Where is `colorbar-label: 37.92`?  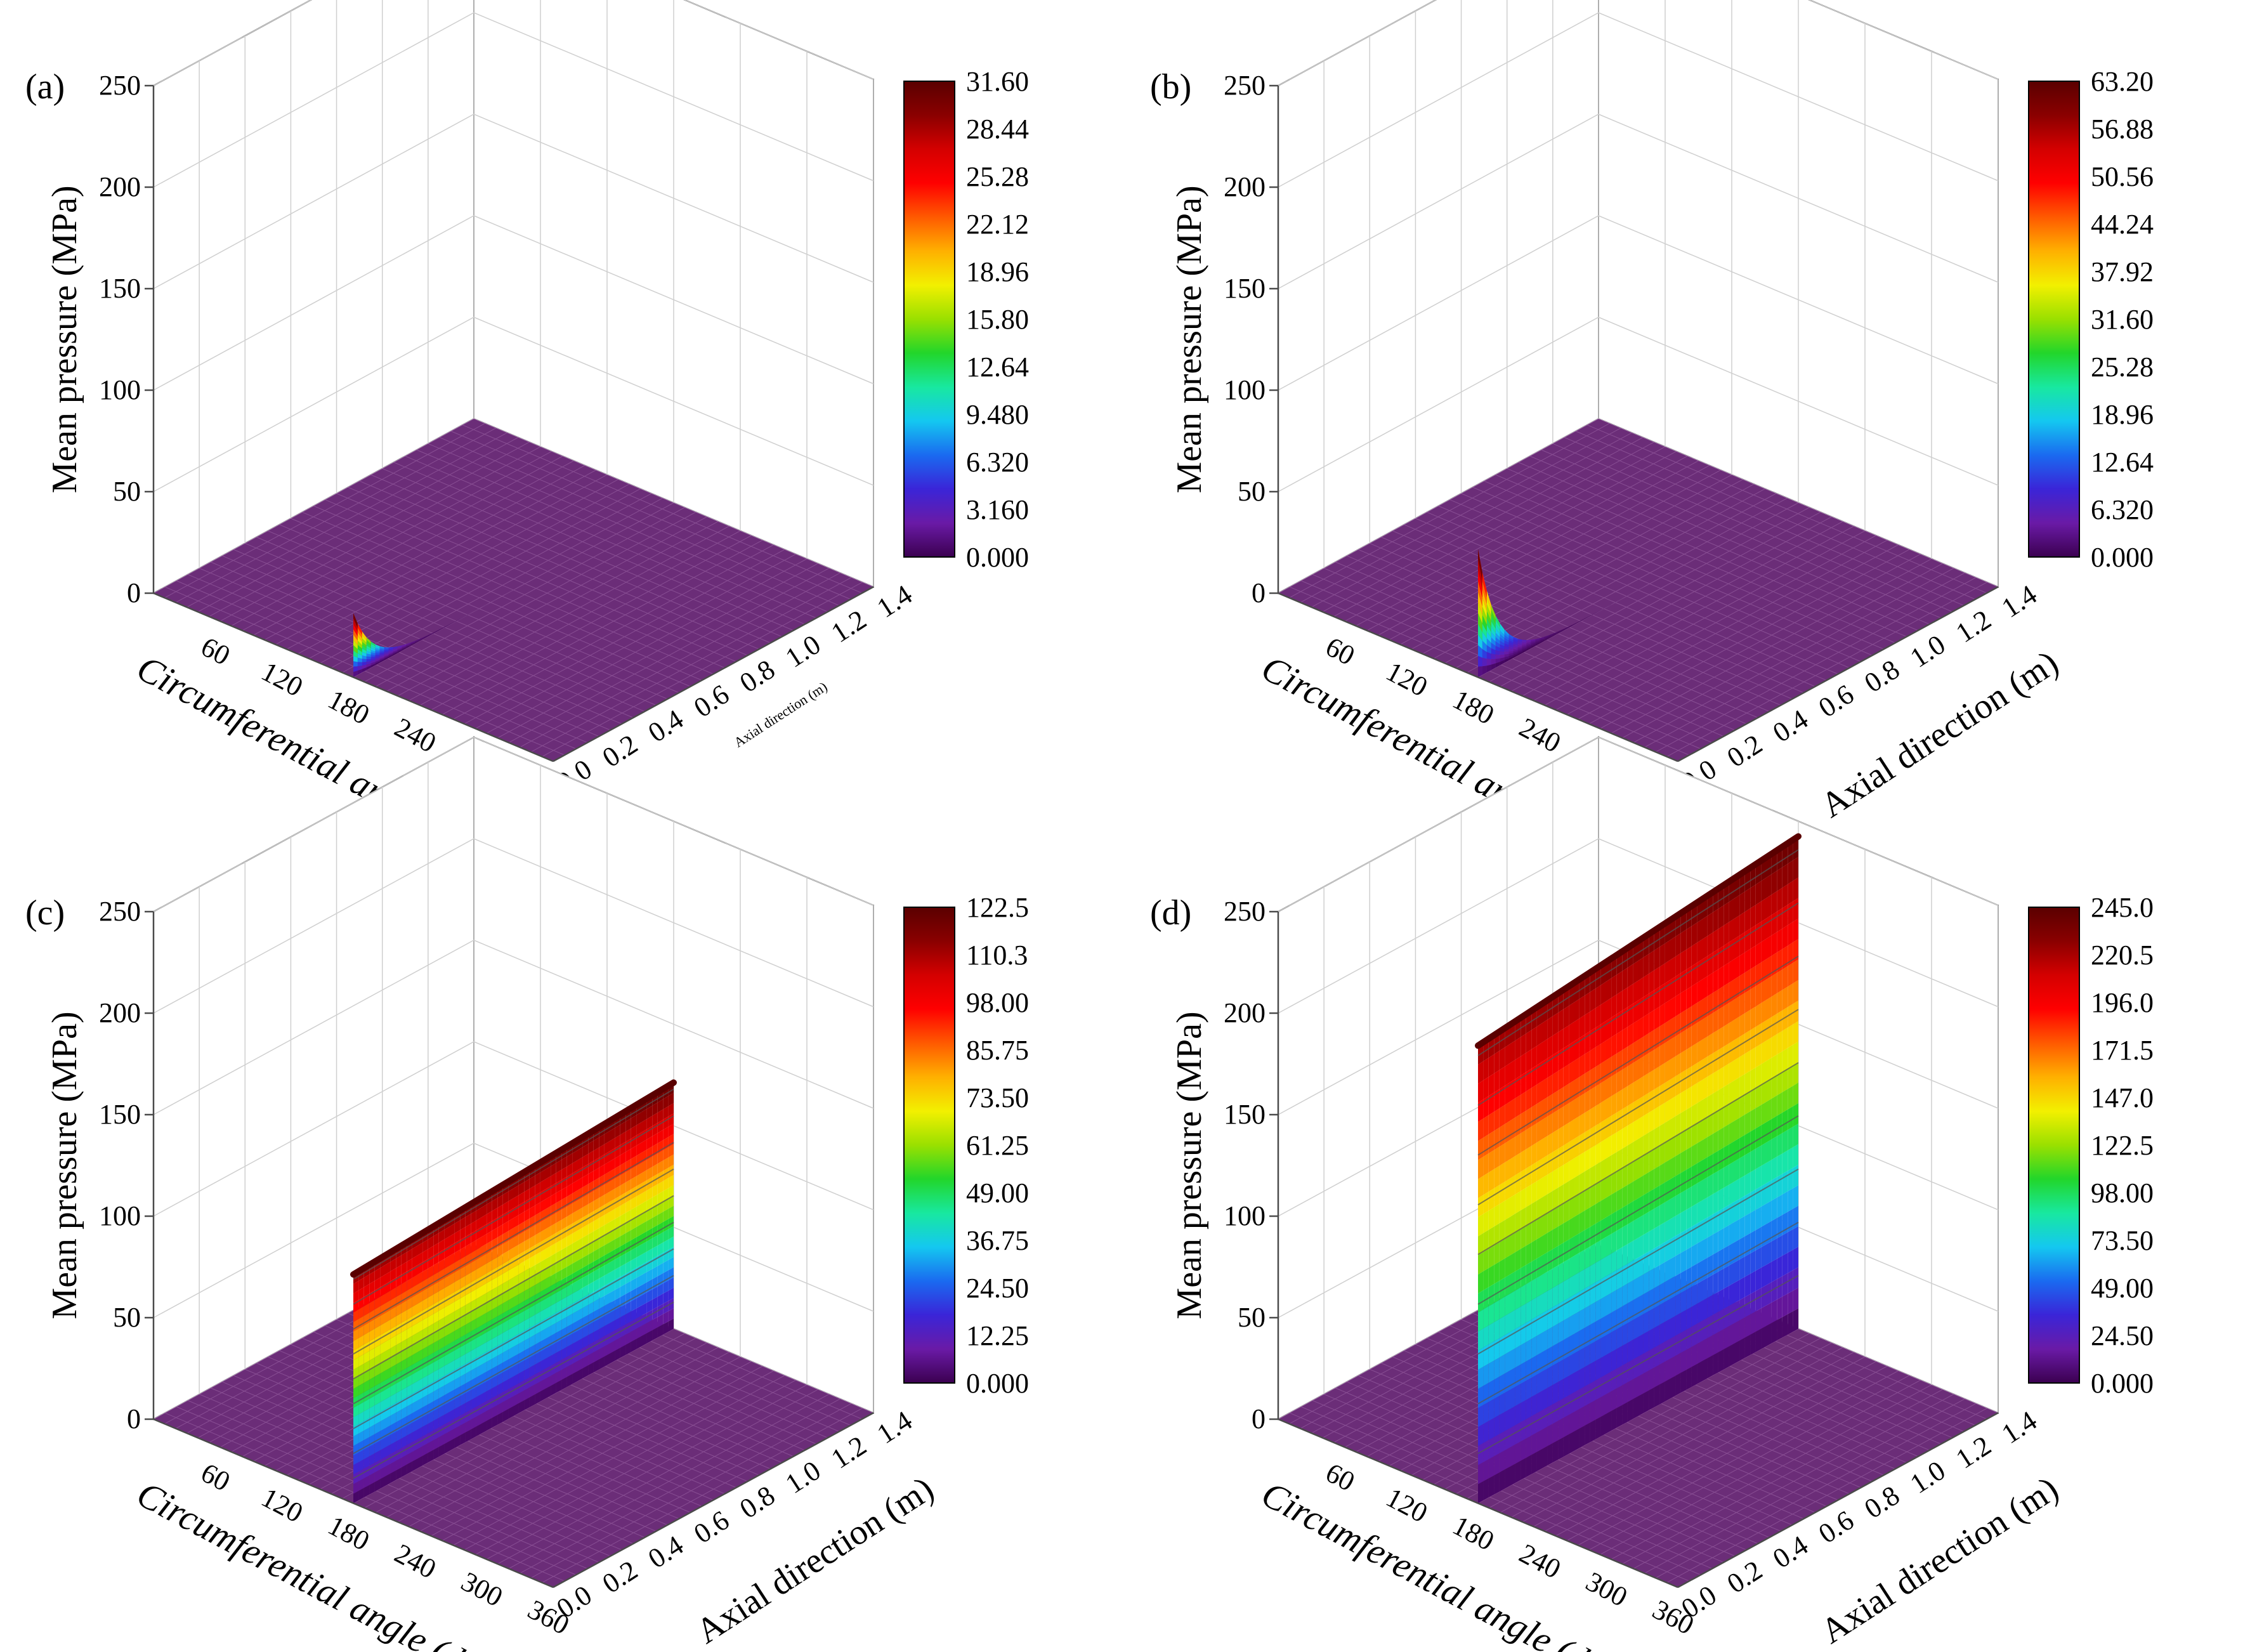
colorbar-label: 37.92 is located at coordinates (2123, 271).